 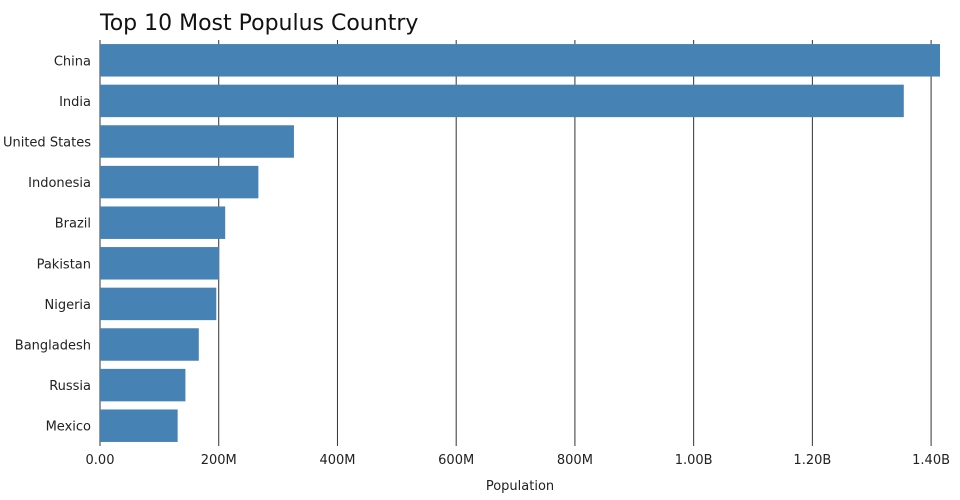 I want to click on x-axis-tick-labels: 0.00 200M 400M 600M 800M 1.00B 1.20B 1.40B, so click(x=518, y=460).